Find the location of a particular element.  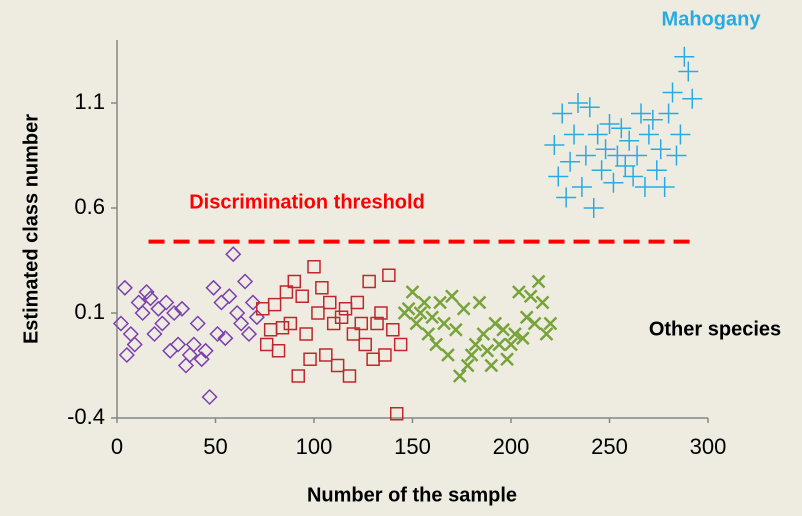

x-tick-label: 100 is located at coordinates (314, 446).